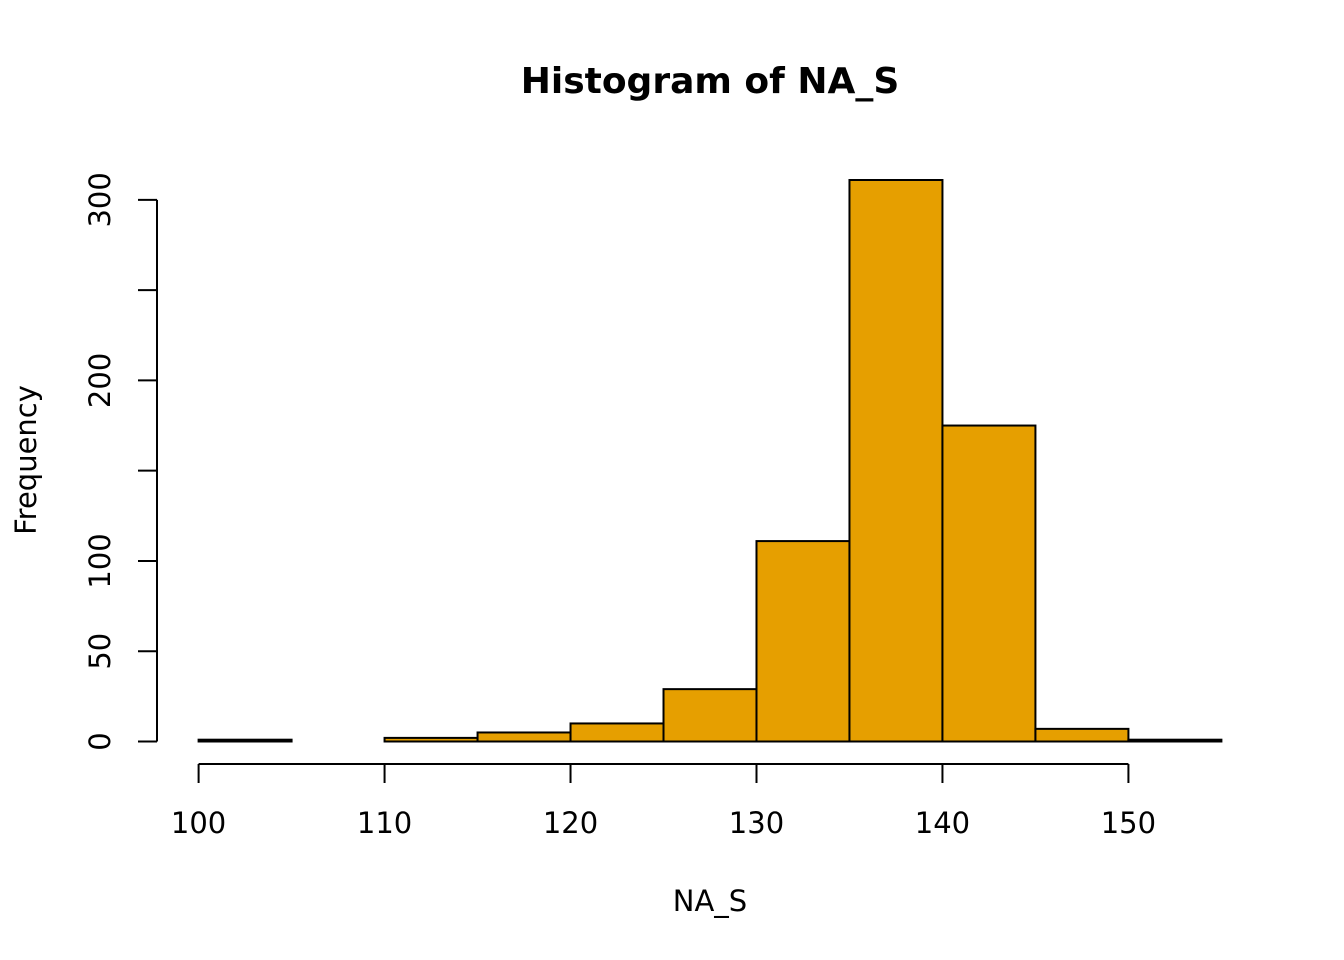  Describe the element at coordinates (100, 741) in the screenshot. I see `y-tick-label: 0` at that location.